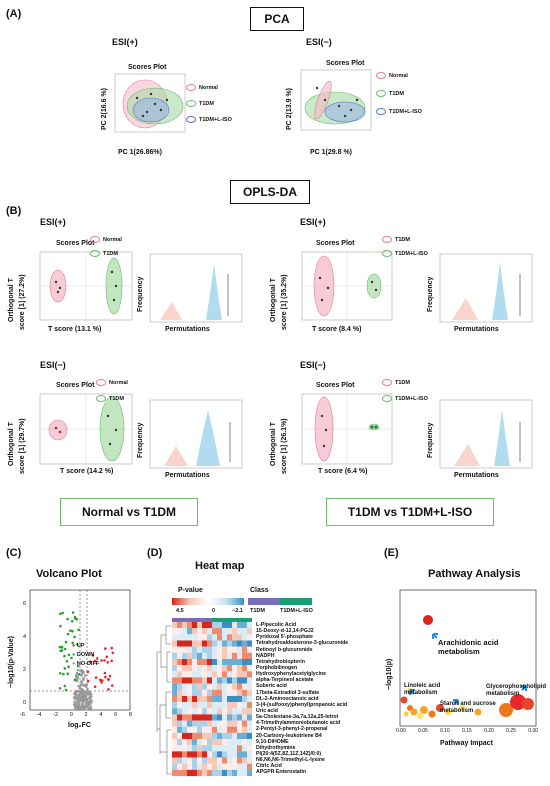 The image size is (550, 786). Describe the element at coordinates (390, 93) in the screenshot. I see `pca-right-legend-t1dm: T1DM` at that location.